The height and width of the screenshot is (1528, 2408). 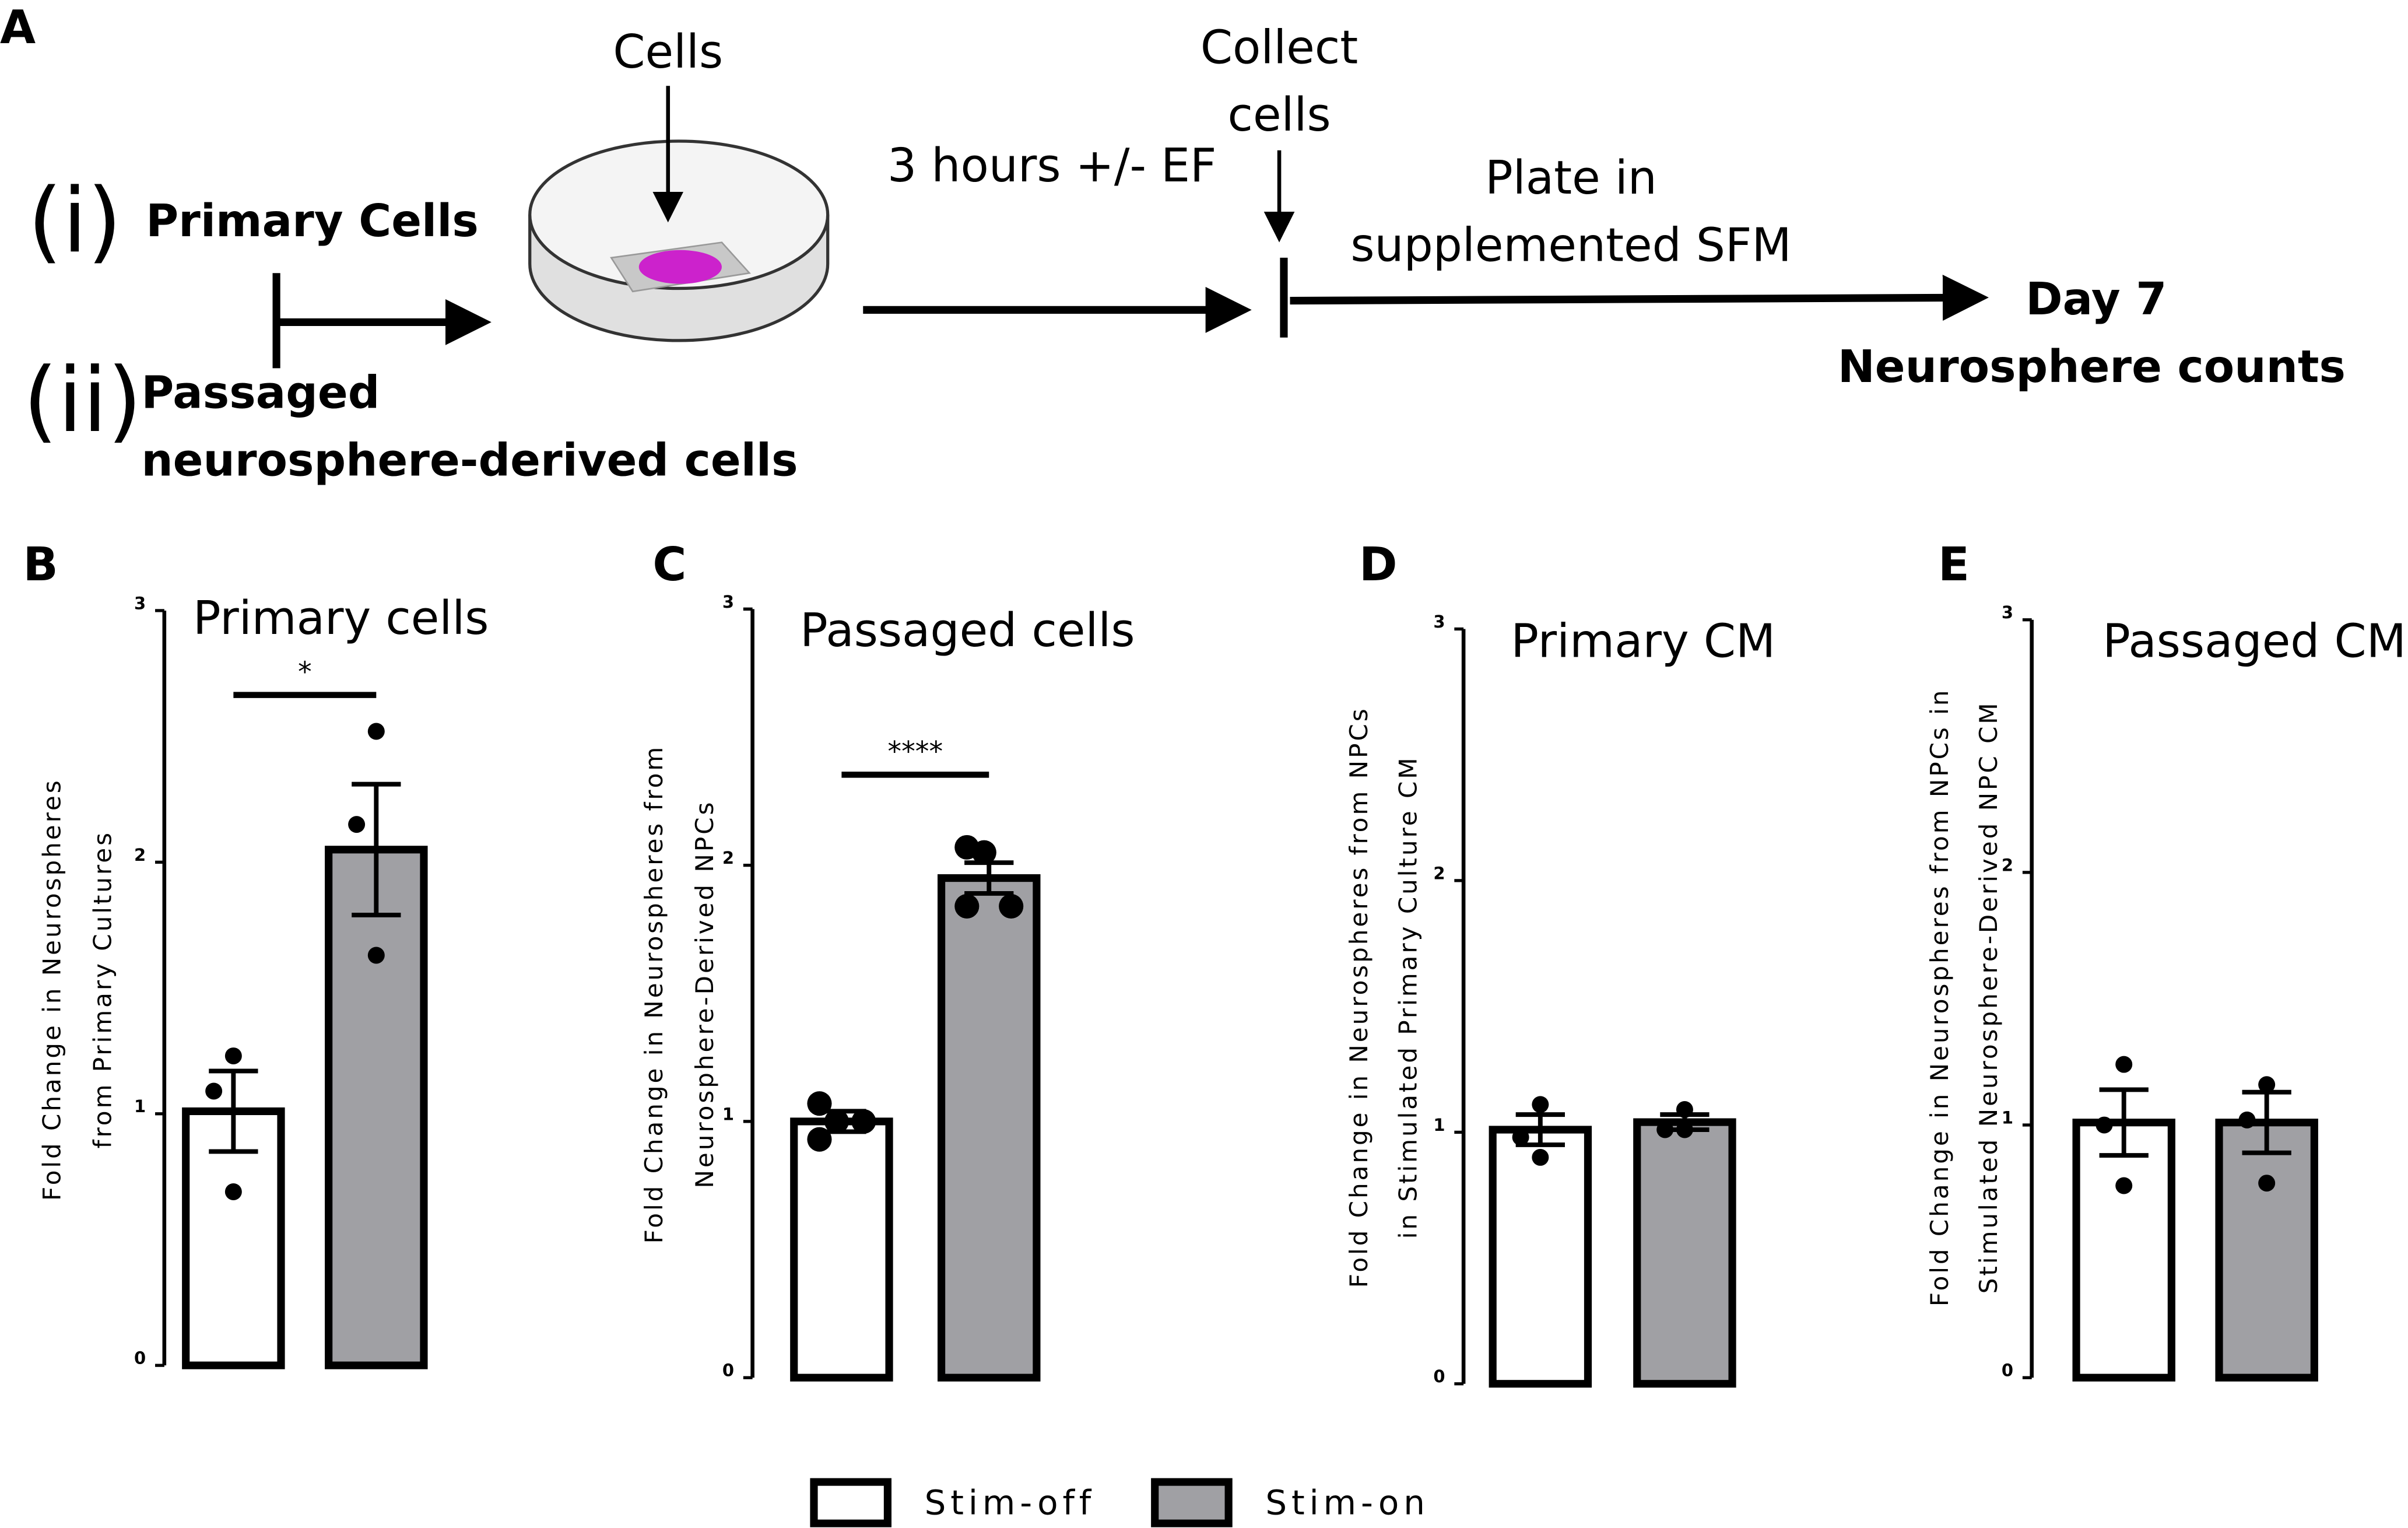 I want to click on y-axis-label: from Primary Cultures, so click(x=103, y=989).